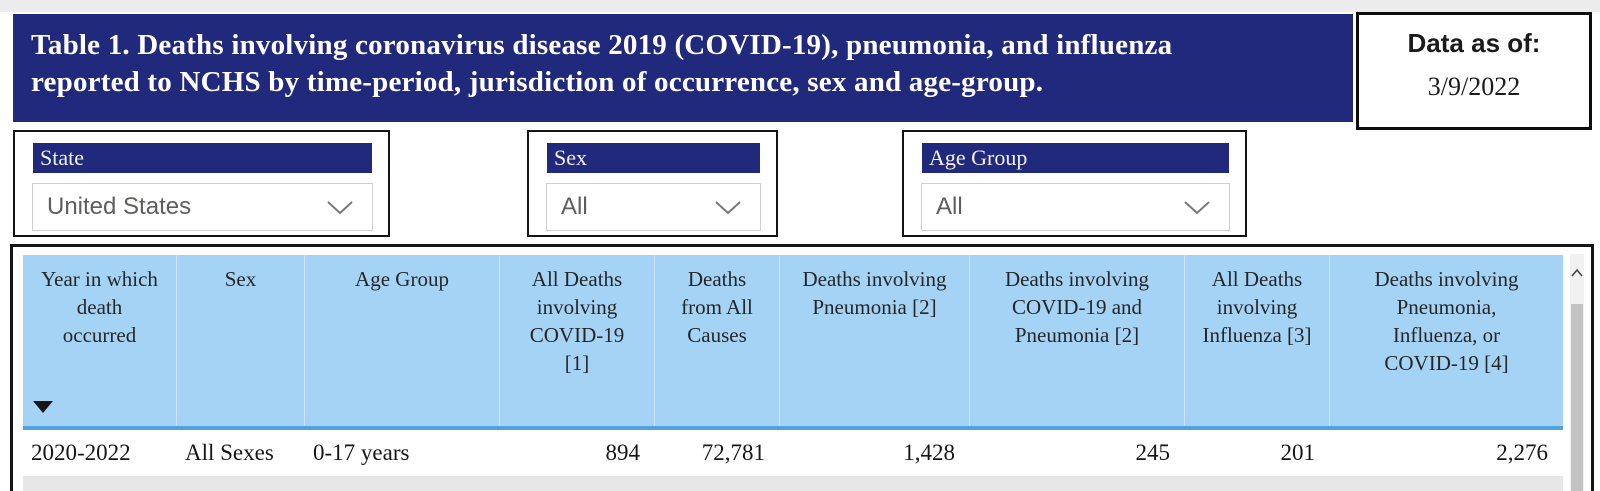 The height and width of the screenshot is (491, 1600). What do you see at coordinates (202, 158) in the screenshot?
I see `filter-label-state: State` at bounding box center [202, 158].